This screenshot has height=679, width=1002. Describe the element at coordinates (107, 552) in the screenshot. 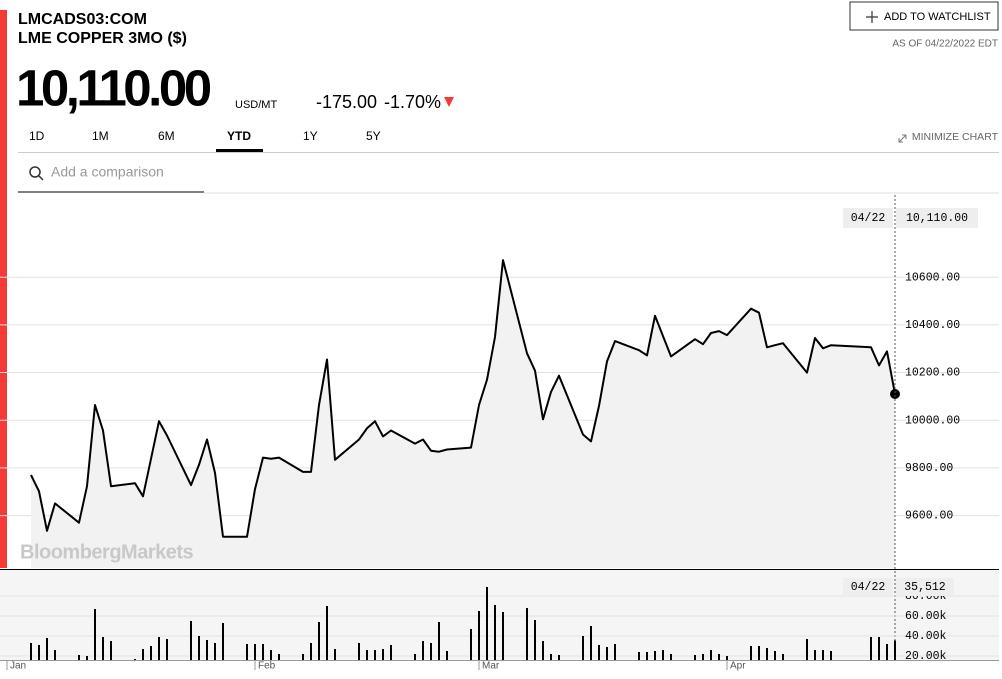

I see `watermark: BloombergMarkets` at that location.